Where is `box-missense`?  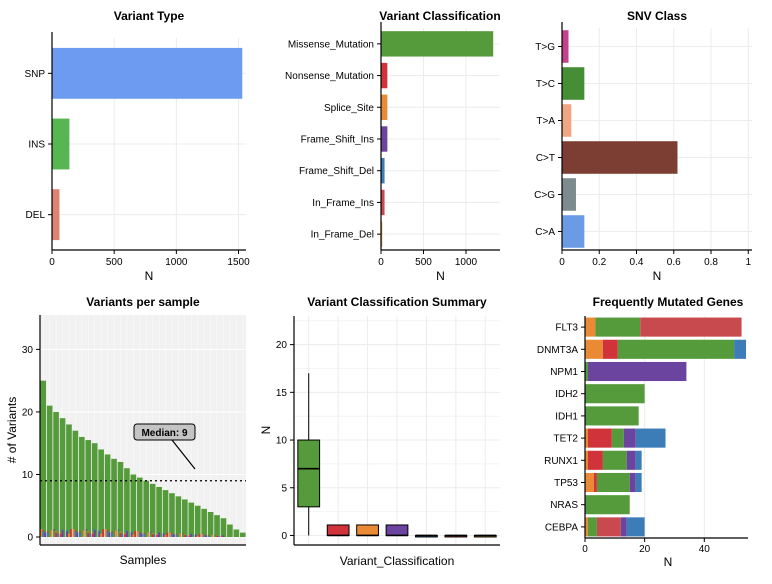
box-missense is located at coordinates (309, 473).